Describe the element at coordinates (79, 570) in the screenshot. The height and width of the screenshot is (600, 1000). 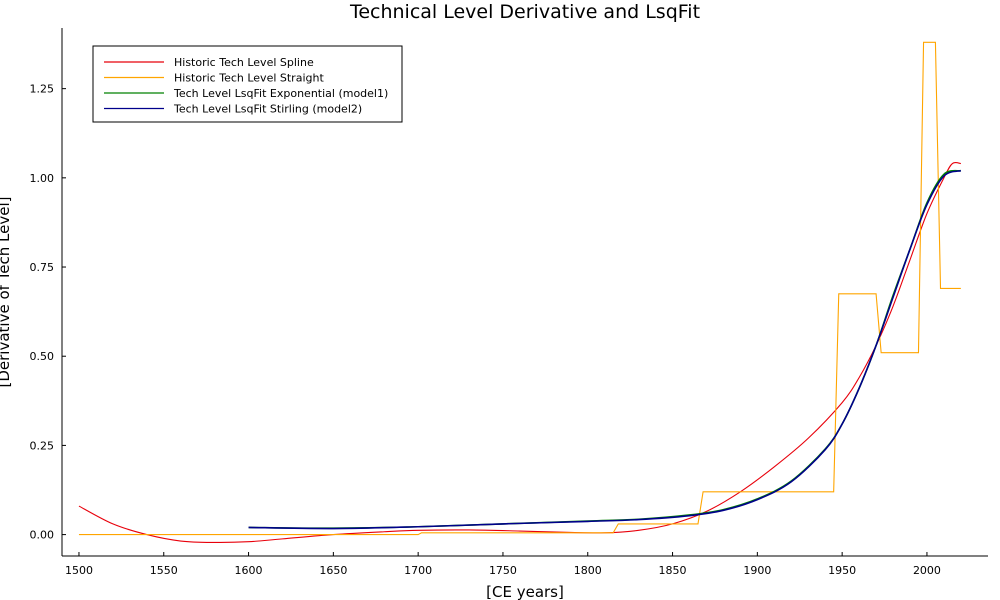
I see `x-tick-label: 1500` at that location.